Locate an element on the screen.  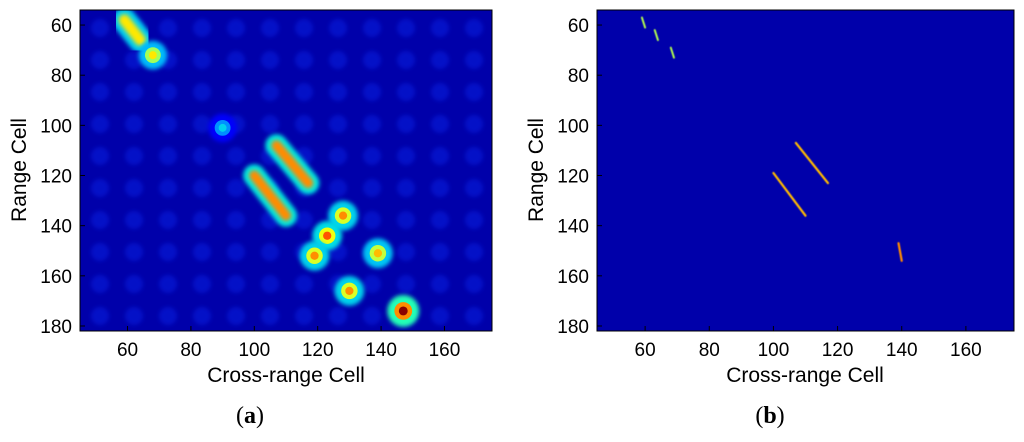
panel-b-y-tick-label: 100 is located at coordinates (573, 126).